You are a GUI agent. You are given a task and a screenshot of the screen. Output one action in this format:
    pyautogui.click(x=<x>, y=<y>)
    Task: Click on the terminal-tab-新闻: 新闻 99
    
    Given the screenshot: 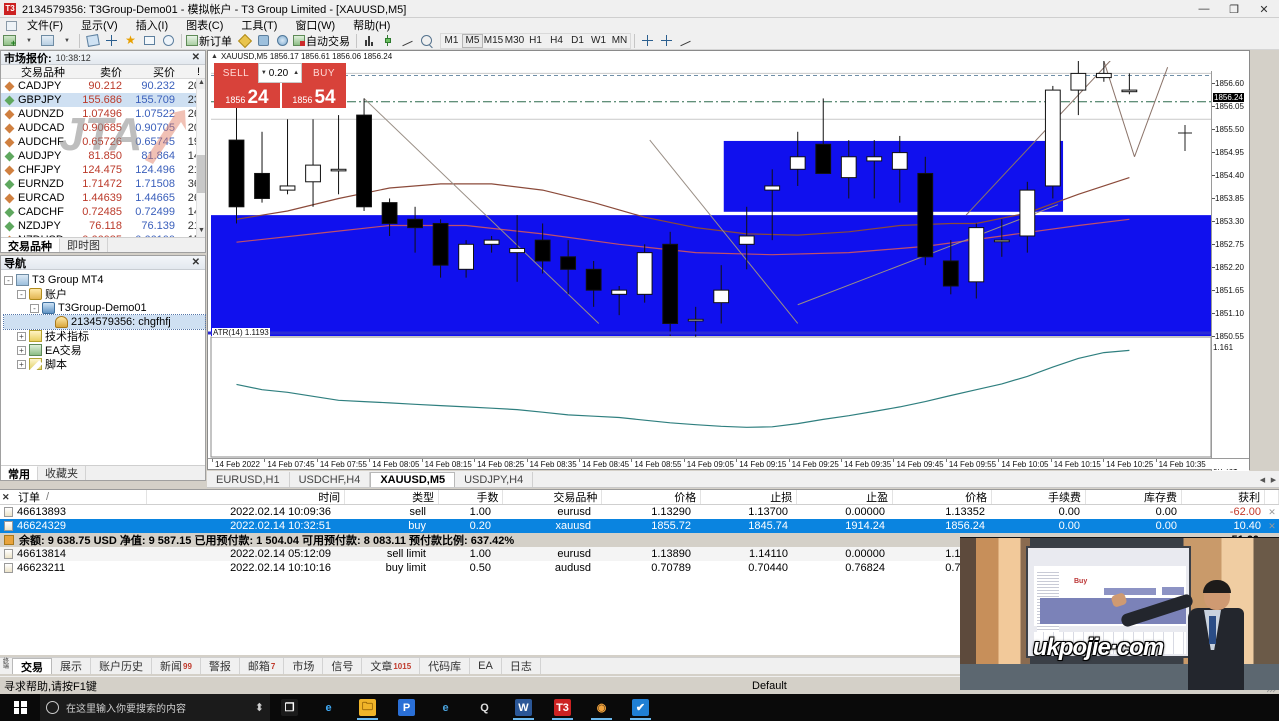 What is the action you would take?
    pyautogui.click(x=176, y=666)
    